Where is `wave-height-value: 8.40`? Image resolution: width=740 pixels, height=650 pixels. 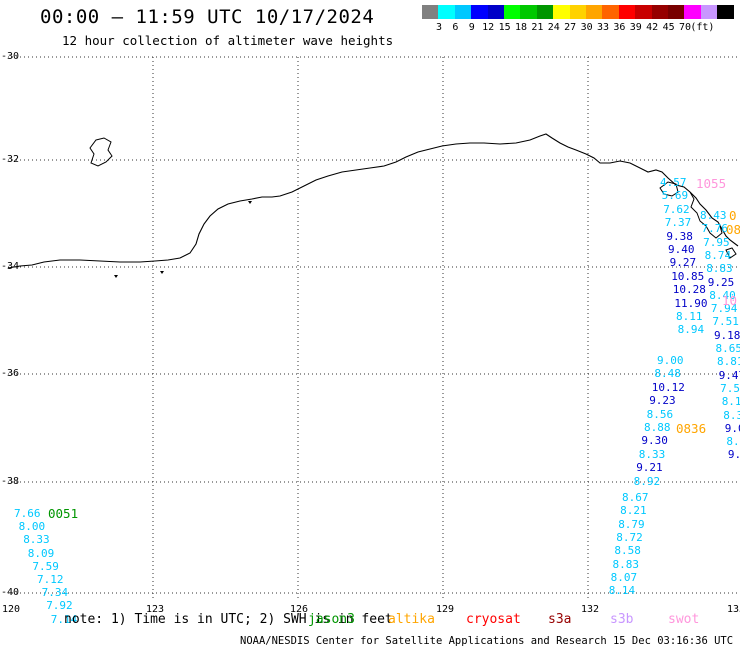 wave-height-value: 8.40 is located at coordinates (722, 295).